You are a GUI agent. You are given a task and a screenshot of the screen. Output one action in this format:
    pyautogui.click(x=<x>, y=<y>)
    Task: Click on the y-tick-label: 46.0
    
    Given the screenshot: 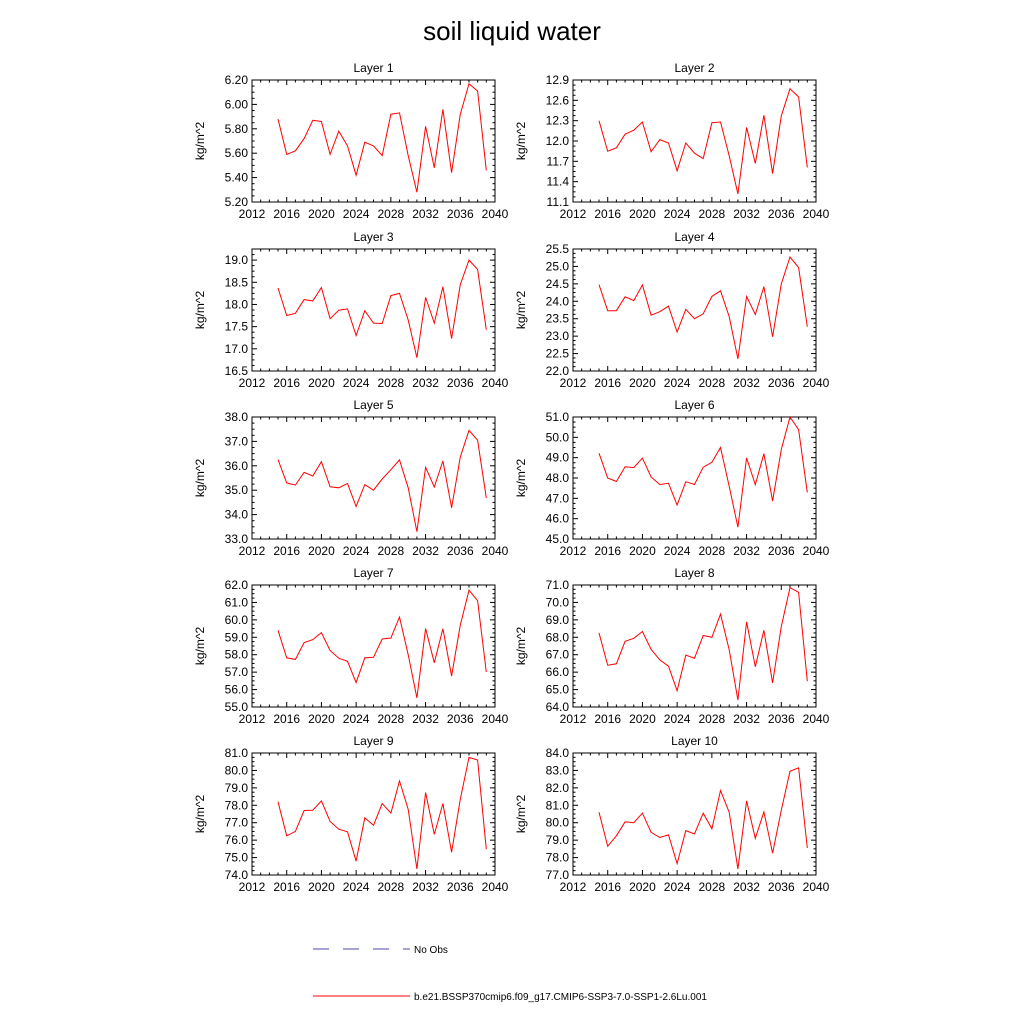 What is the action you would take?
    pyautogui.click(x=558, y=519)
    